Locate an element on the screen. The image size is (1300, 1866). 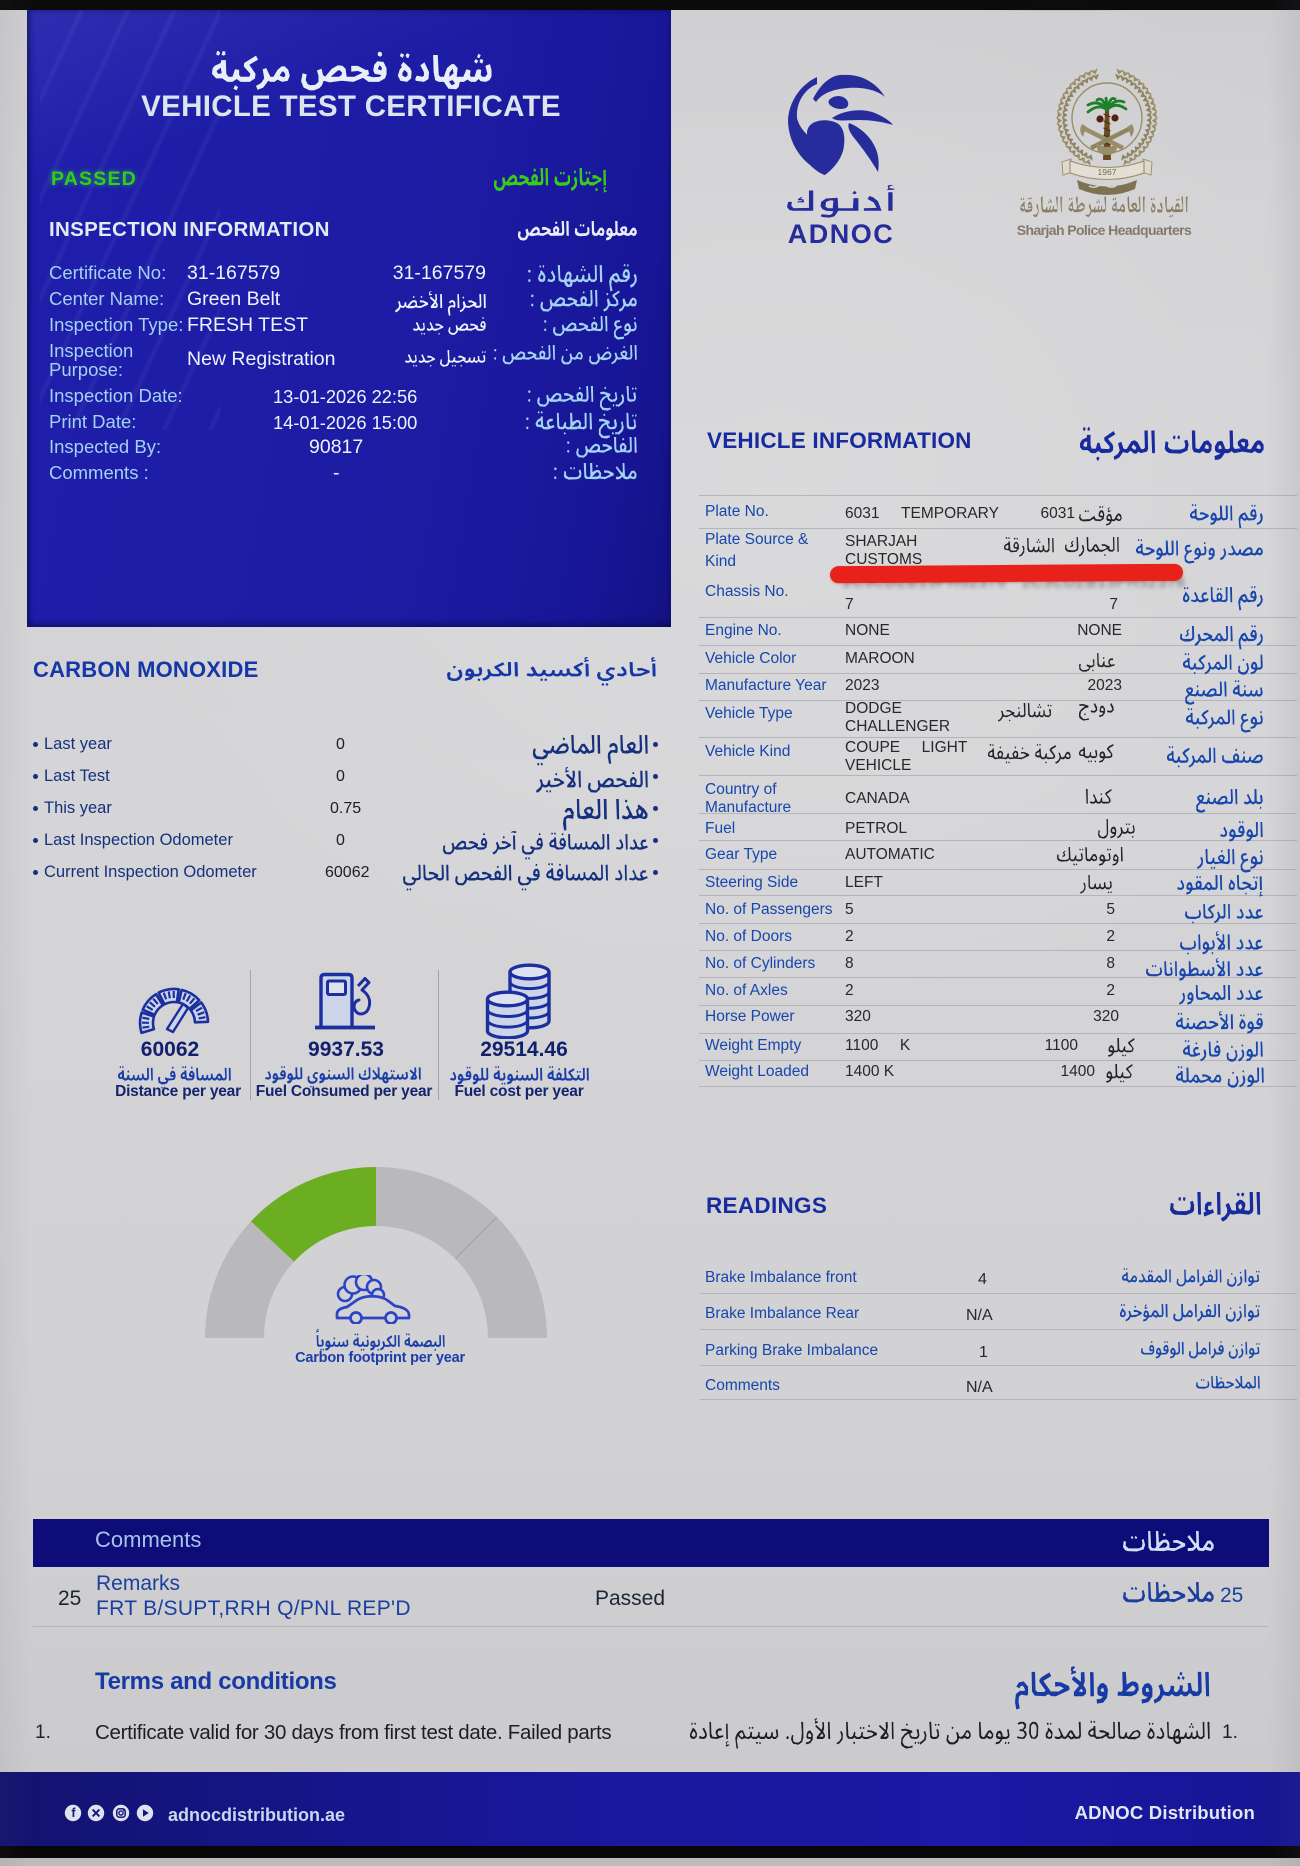
svg-text: 1967 is located at coordinates (1107, 172).